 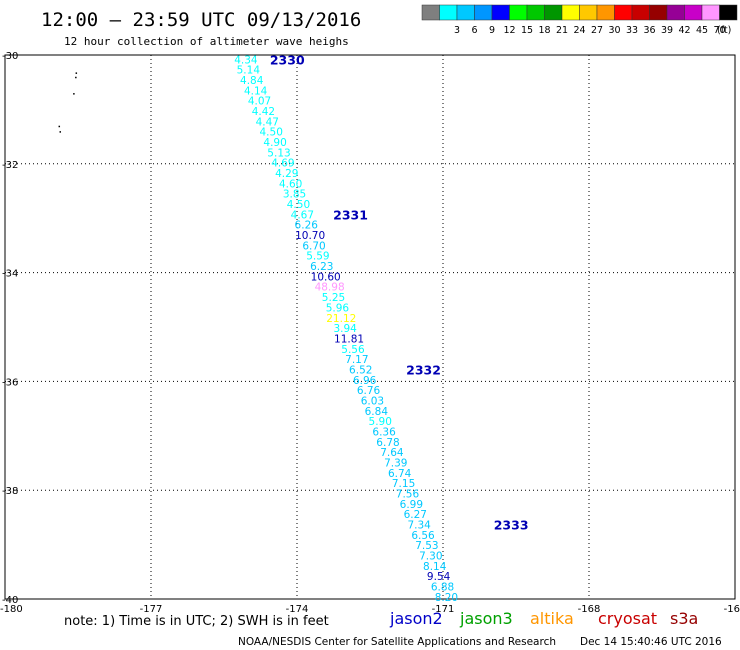 What do you see at coordinates (10, 491) in the screenshot?
I see `y-tick-label: -38` at bounding box center [10, 491].